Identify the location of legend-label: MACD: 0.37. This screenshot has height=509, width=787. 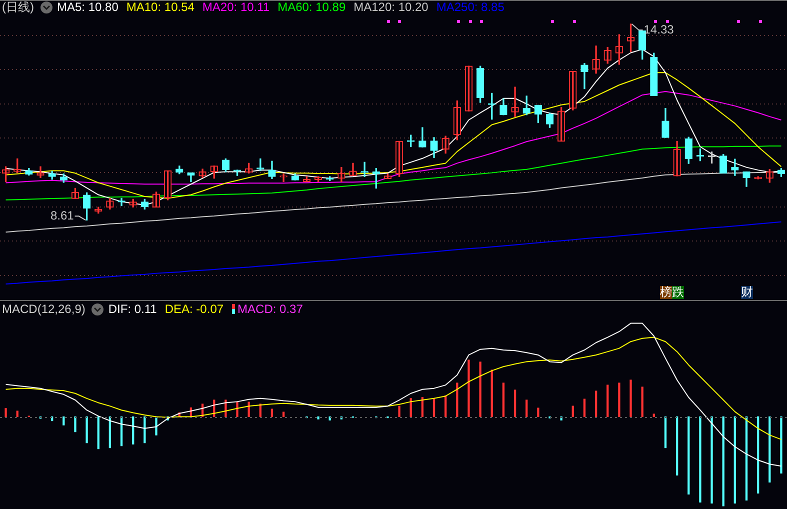
(269, 309).